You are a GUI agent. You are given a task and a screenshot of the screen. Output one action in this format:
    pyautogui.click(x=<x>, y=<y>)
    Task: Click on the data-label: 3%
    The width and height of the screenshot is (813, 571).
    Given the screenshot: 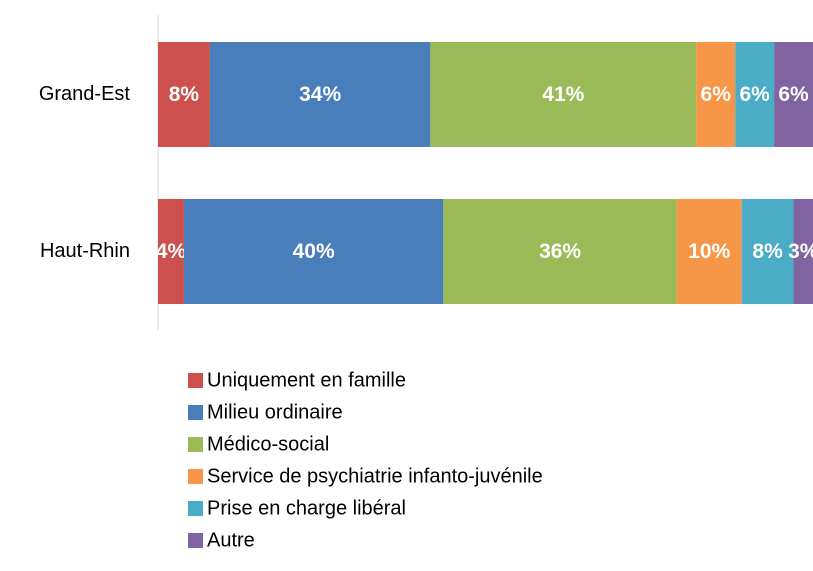 What is the action you would take?
    pyautogui.click(x=800, y=251)
    